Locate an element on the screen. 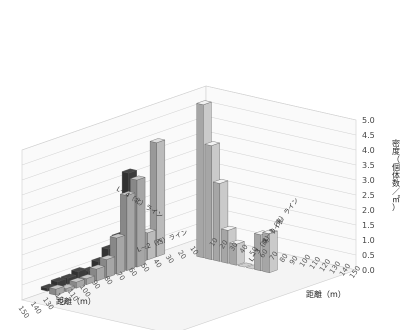  y-tick-label: 0.0 is located at coordinates (368, 270).